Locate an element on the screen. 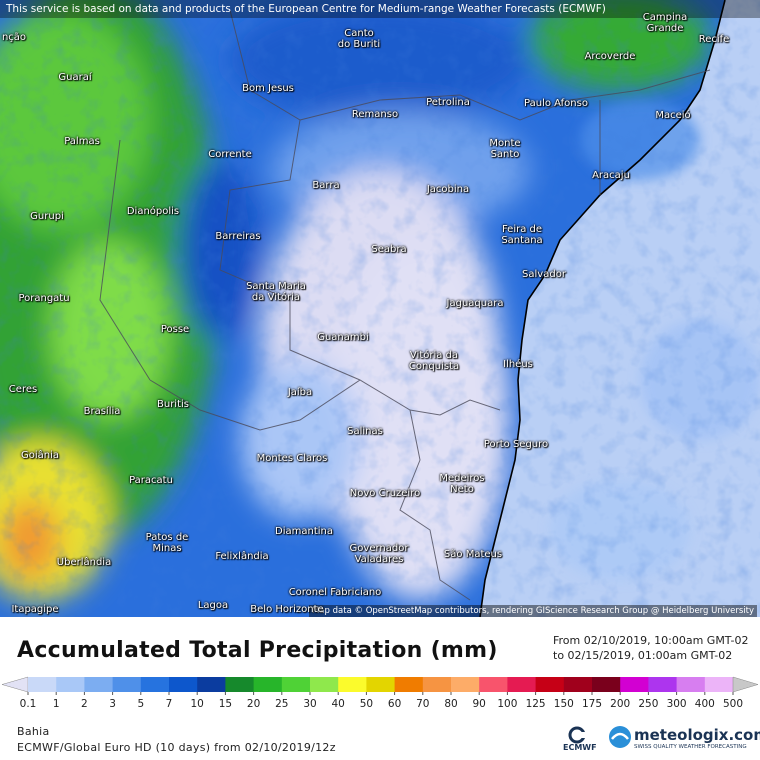  scale-label: 60 is located at coordinates (394, 704).